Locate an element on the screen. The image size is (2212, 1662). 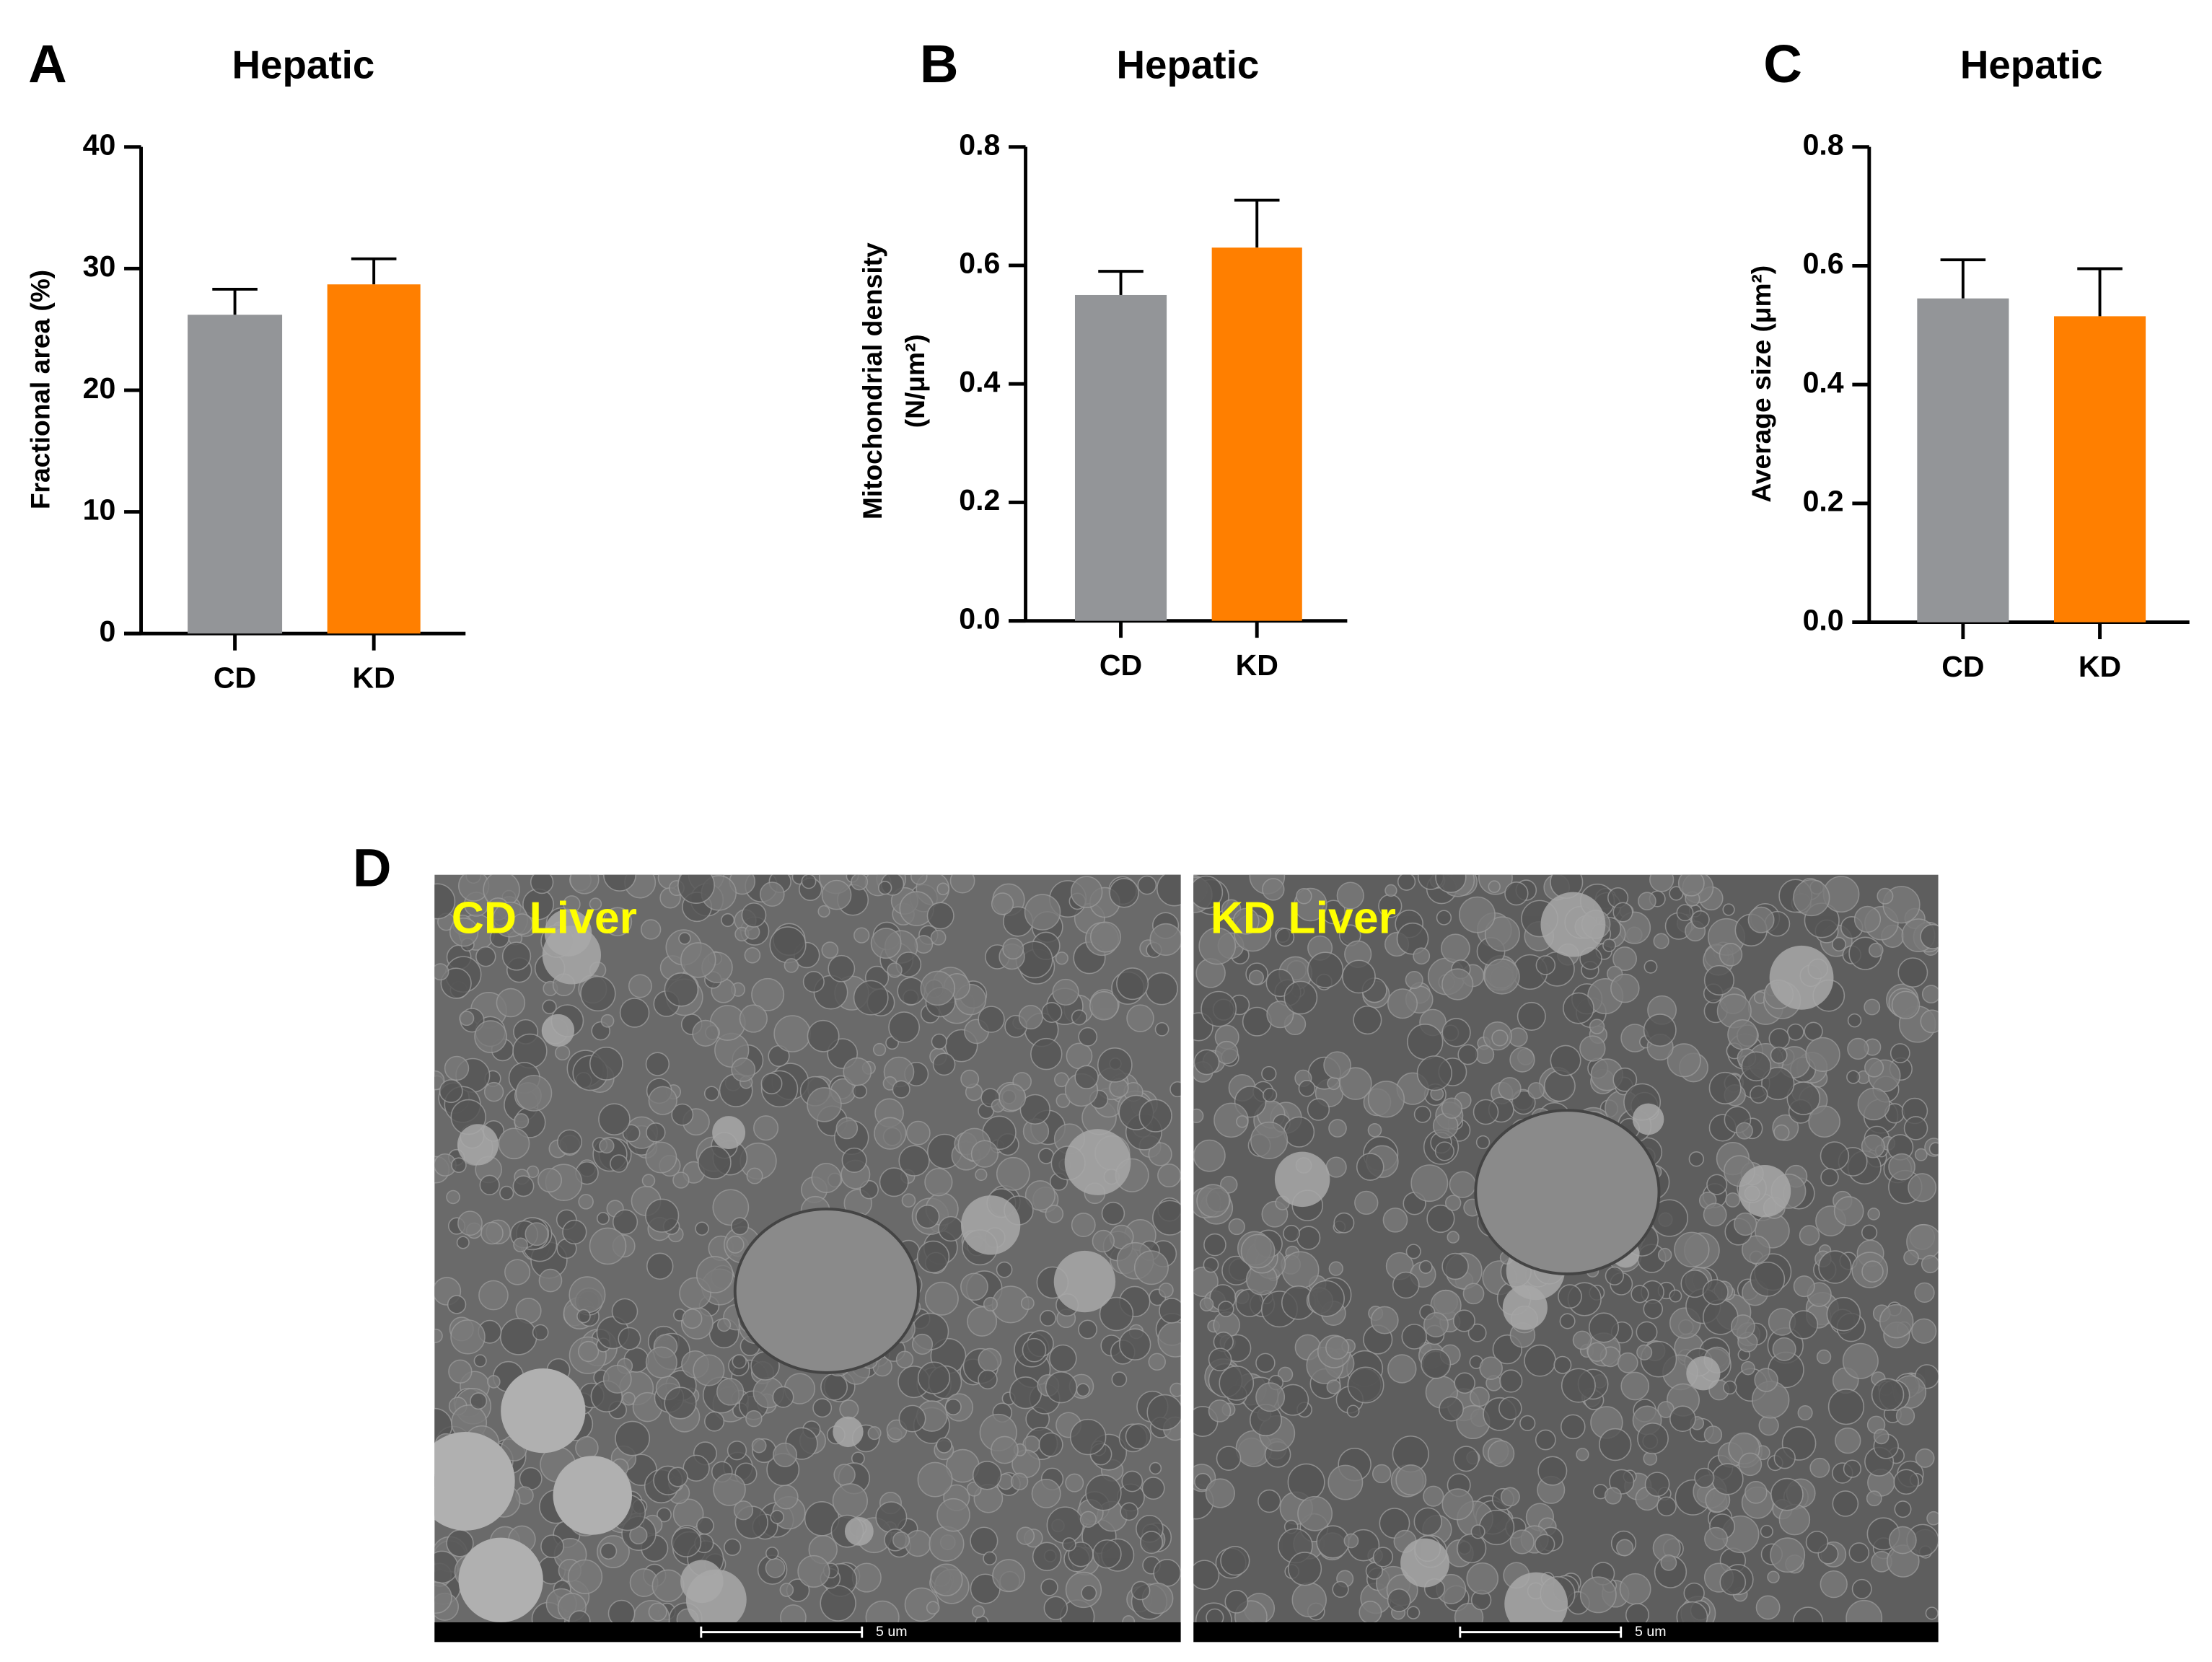
y-tick-label: 0.6 is located at coordinates (980, 263).